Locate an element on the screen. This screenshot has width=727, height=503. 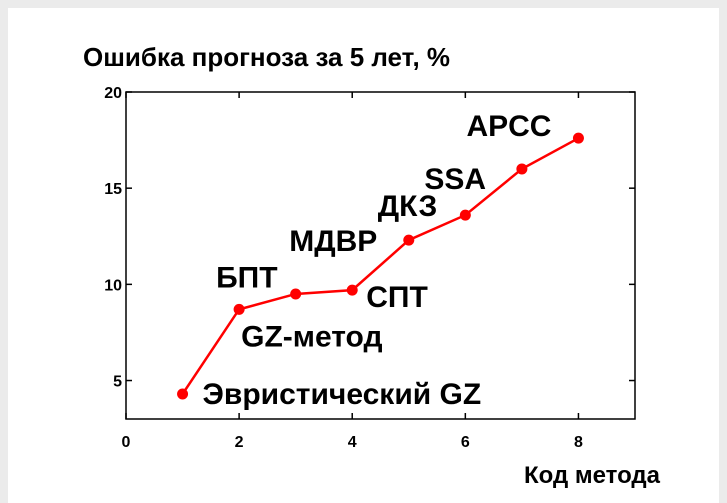
y-tick-label: 5 is located at coordinates (117, 382).